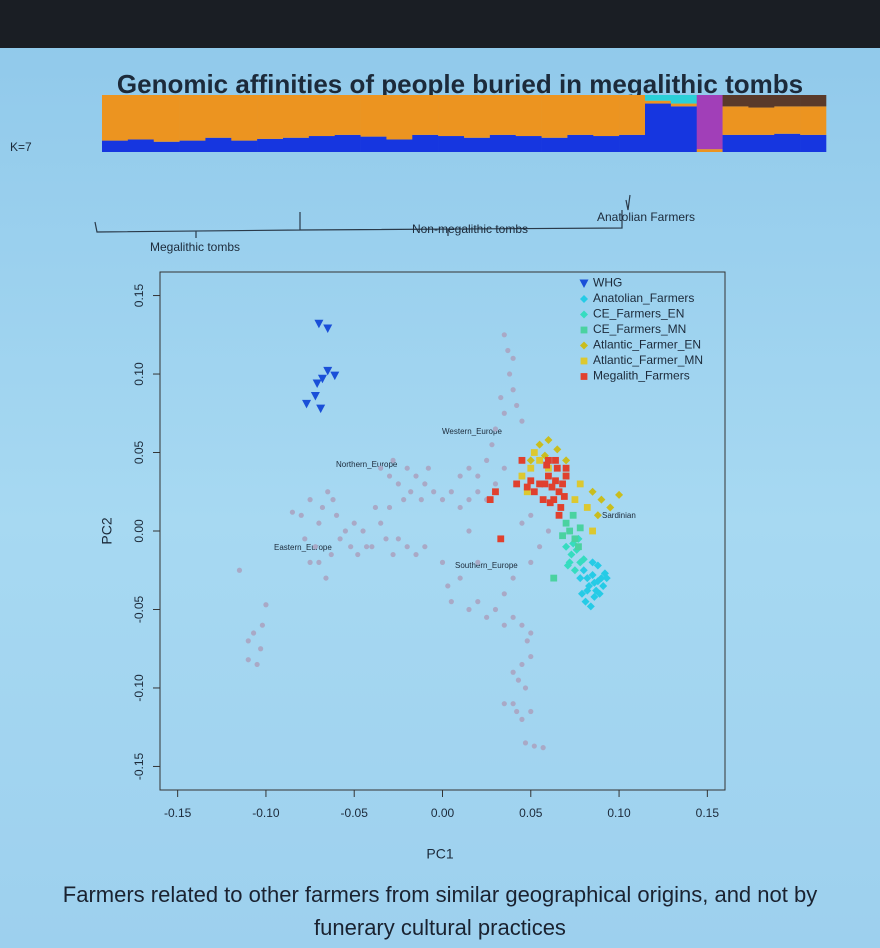  What do you see at coordinates (470, 229) in the screenshot?
I see `group-label: Non-megalithic tombs` at bounding box center [470, 229].